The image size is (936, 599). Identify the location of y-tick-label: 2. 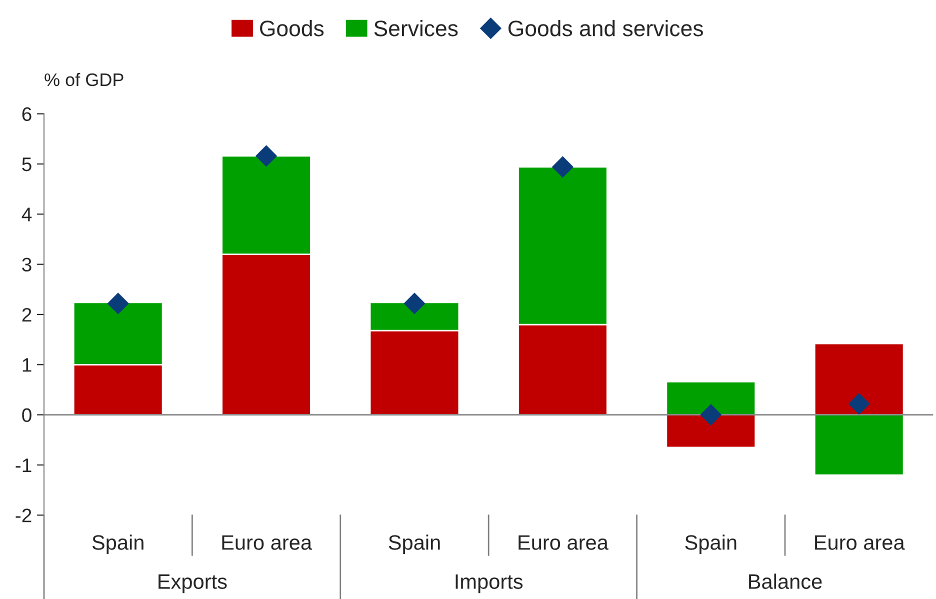
(27, 315).